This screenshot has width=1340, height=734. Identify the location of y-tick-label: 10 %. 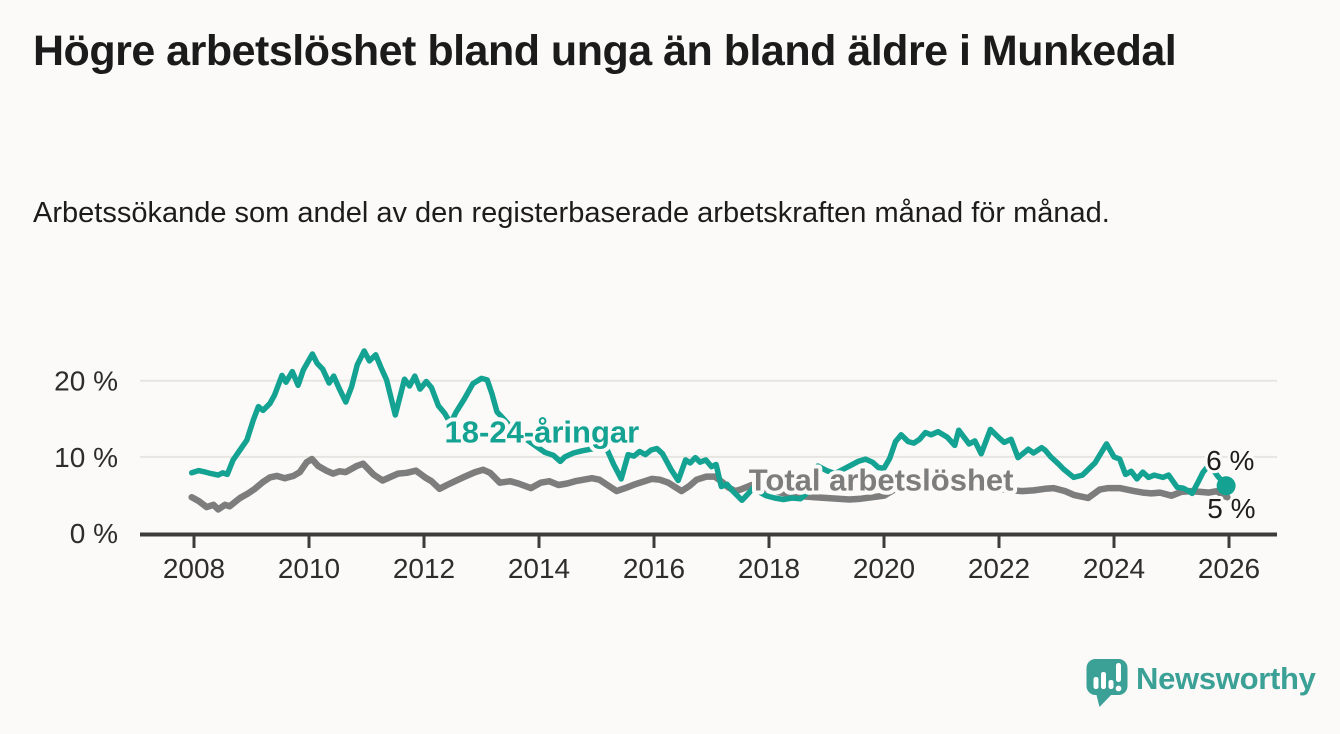
(86, 457).